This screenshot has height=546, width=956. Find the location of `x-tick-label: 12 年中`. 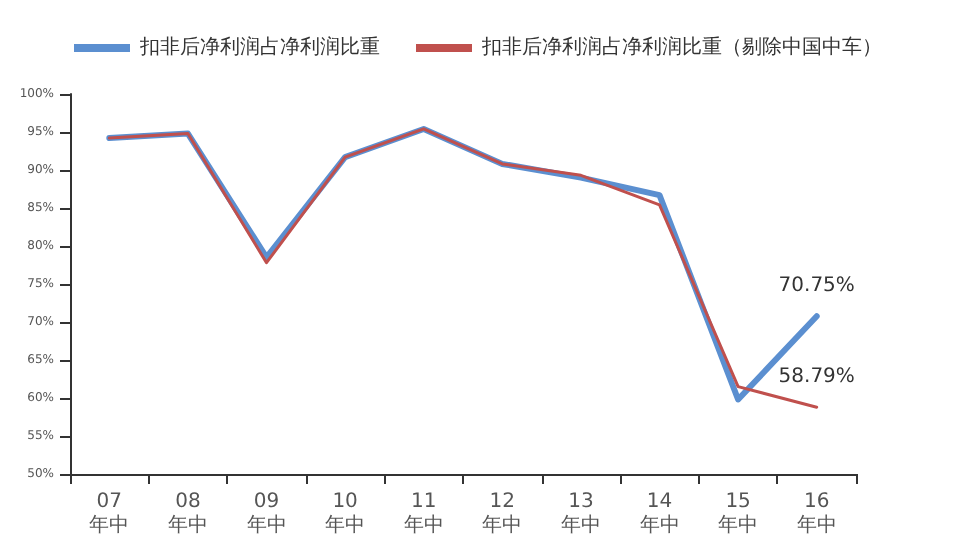

x-tick-label: 12 年中 is located at coordinates (502, 514).